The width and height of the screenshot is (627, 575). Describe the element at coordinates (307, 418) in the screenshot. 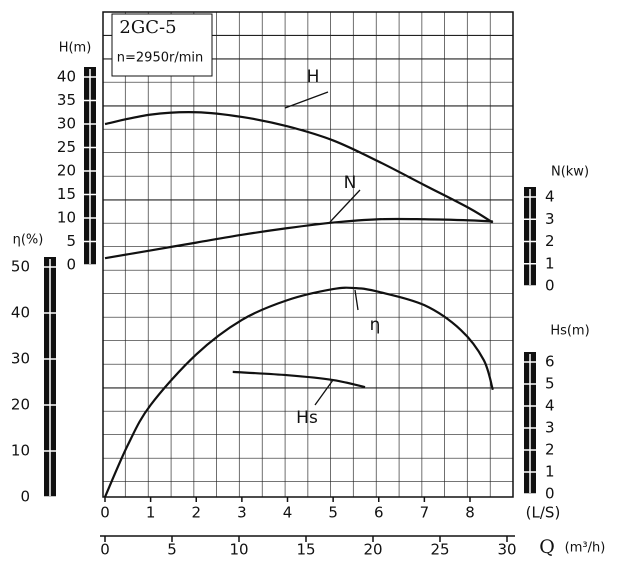

I see `curve-label: Hs` at that location.